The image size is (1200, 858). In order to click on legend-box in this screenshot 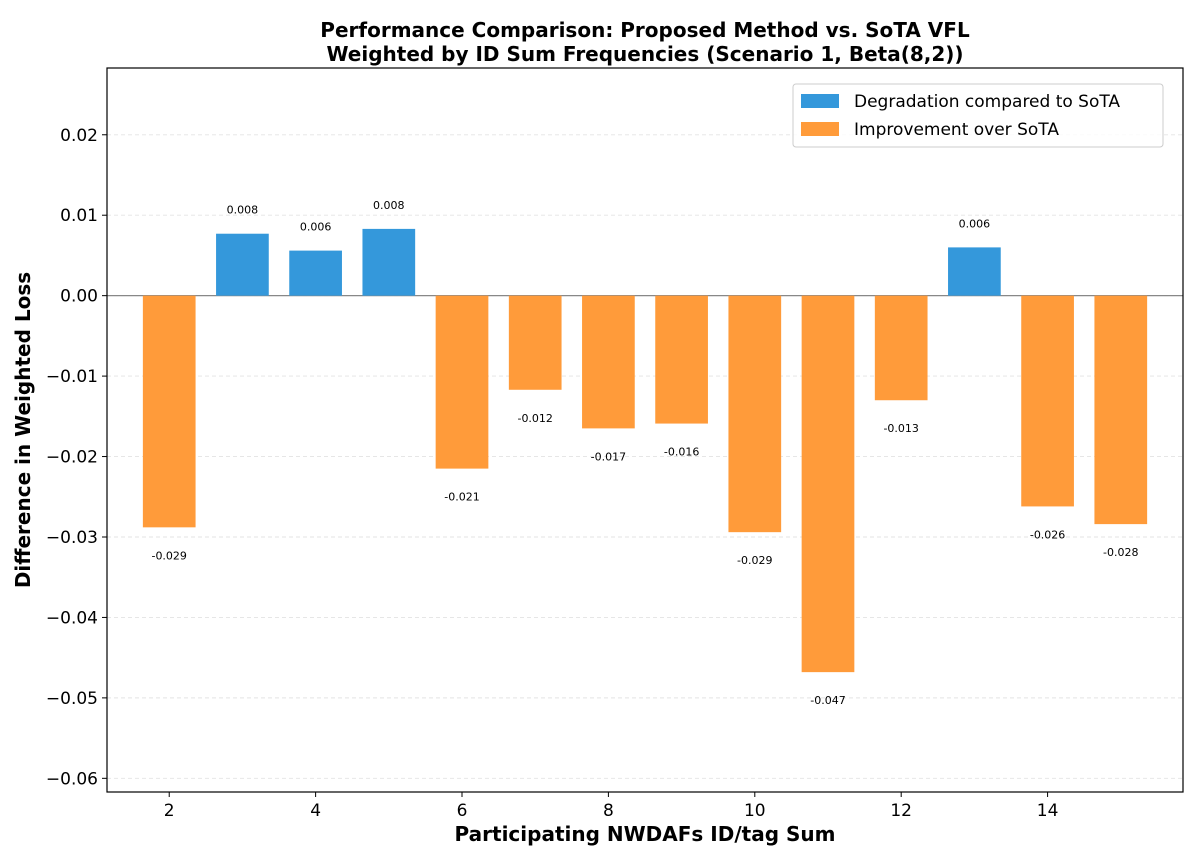, I will do `click(978, 115)`.